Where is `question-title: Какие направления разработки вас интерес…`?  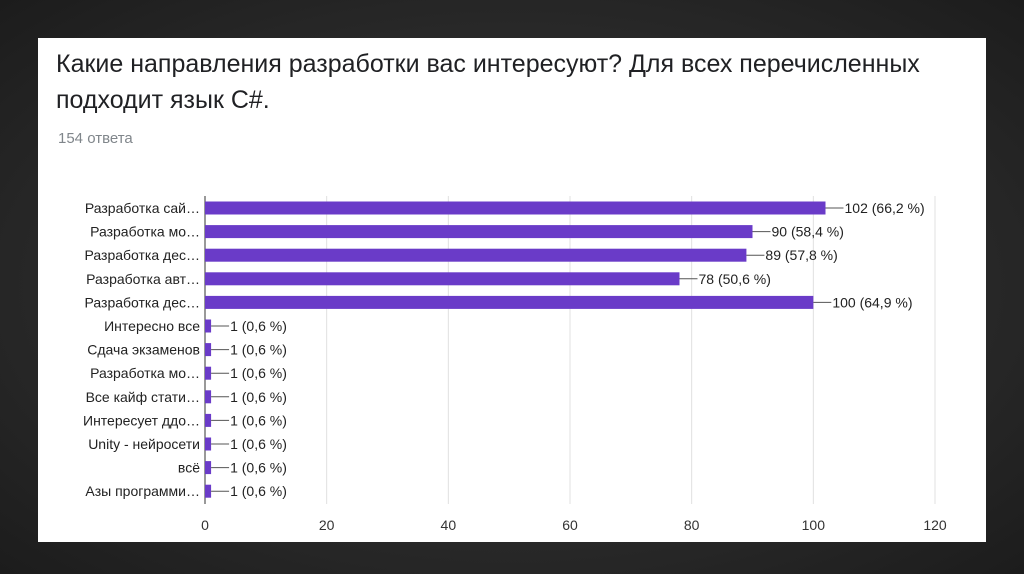
question-title: Какие направления разработки вас интерес… is located at coordinates (488, 82).